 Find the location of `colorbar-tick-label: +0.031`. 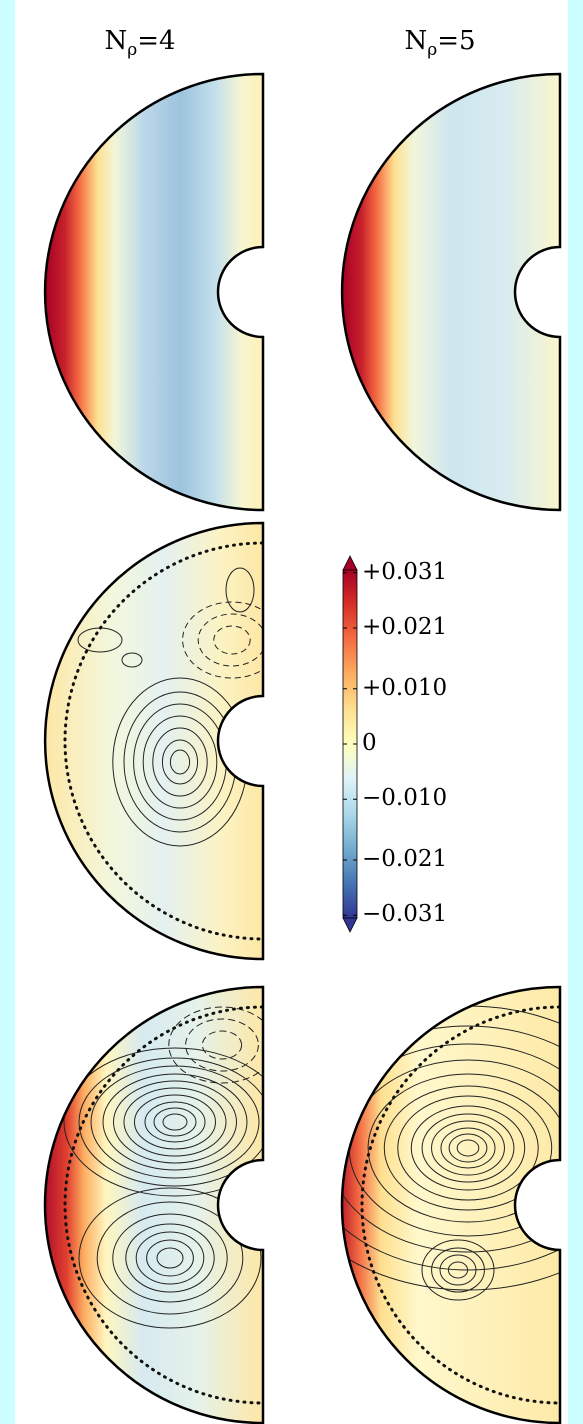

colorbar-tick-label: +0.031 is located at coordinates (404, 572).